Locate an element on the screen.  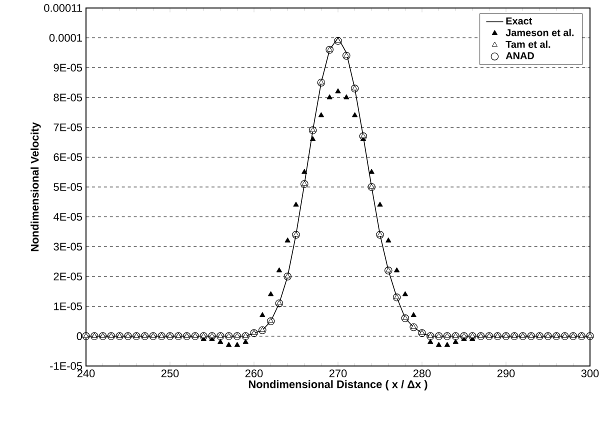
legend-label: ANAD is located at coordinates (520, 56).